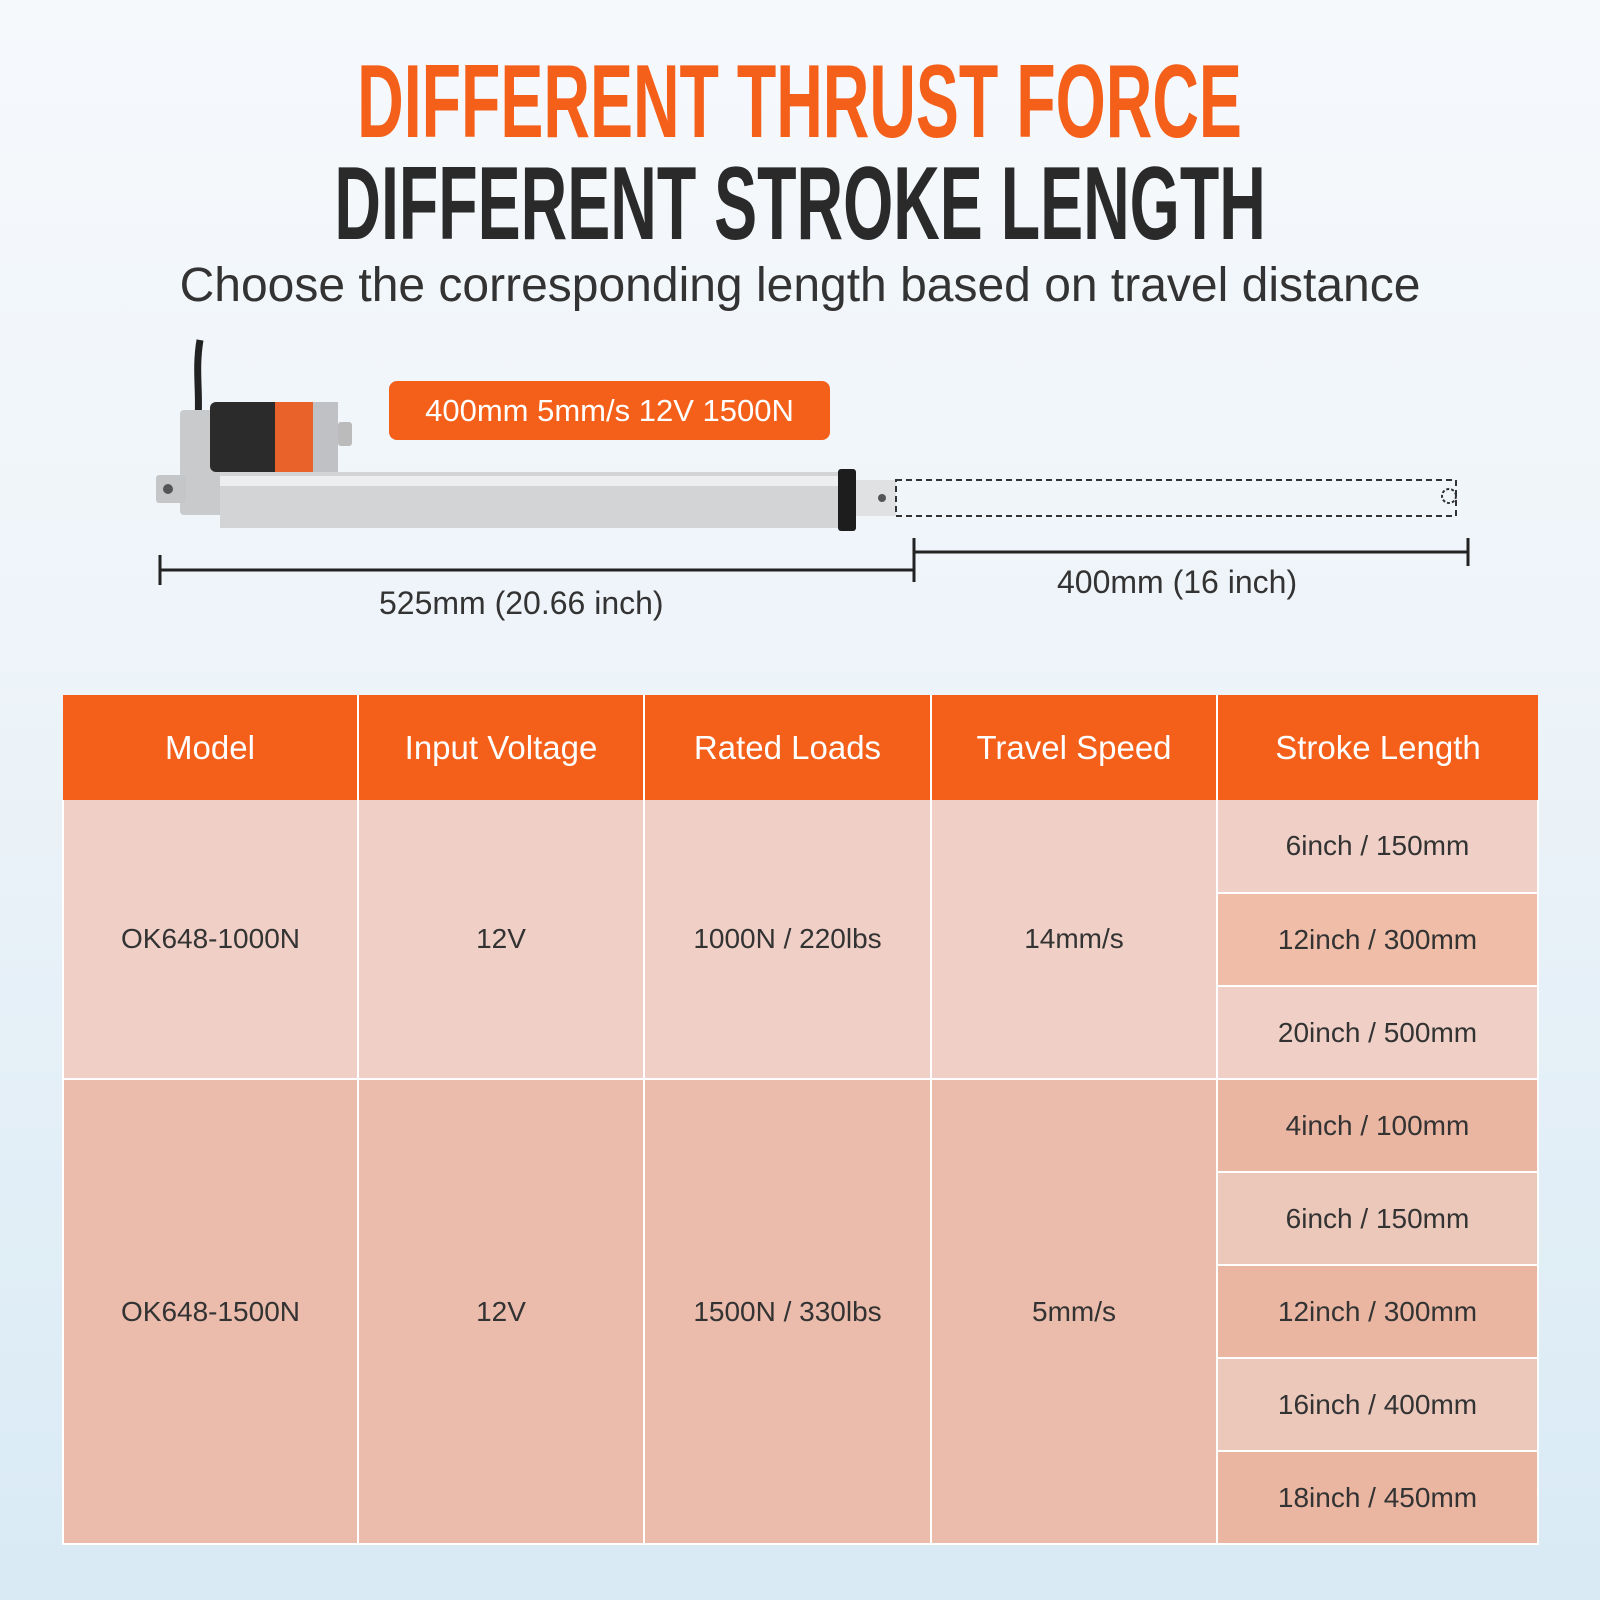 This screenshot has height=1600, width=1600. What do you see at coordinates (210, 1312) in the screenshot?
I see `model-cell: OK648-1500N` at bounding box center [210, 1312].